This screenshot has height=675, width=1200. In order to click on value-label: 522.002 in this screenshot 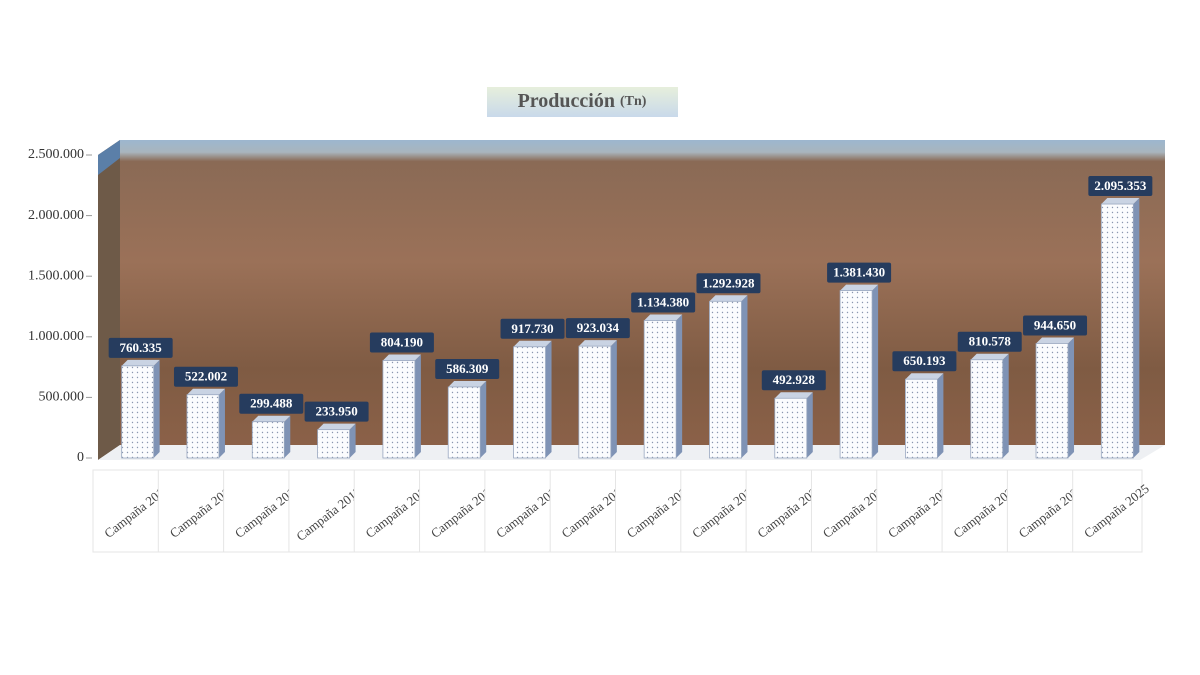, I will do `click(206, 376)`.